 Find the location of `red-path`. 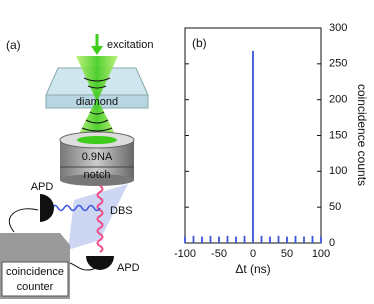

red-path is located at coordinates (100, 219).